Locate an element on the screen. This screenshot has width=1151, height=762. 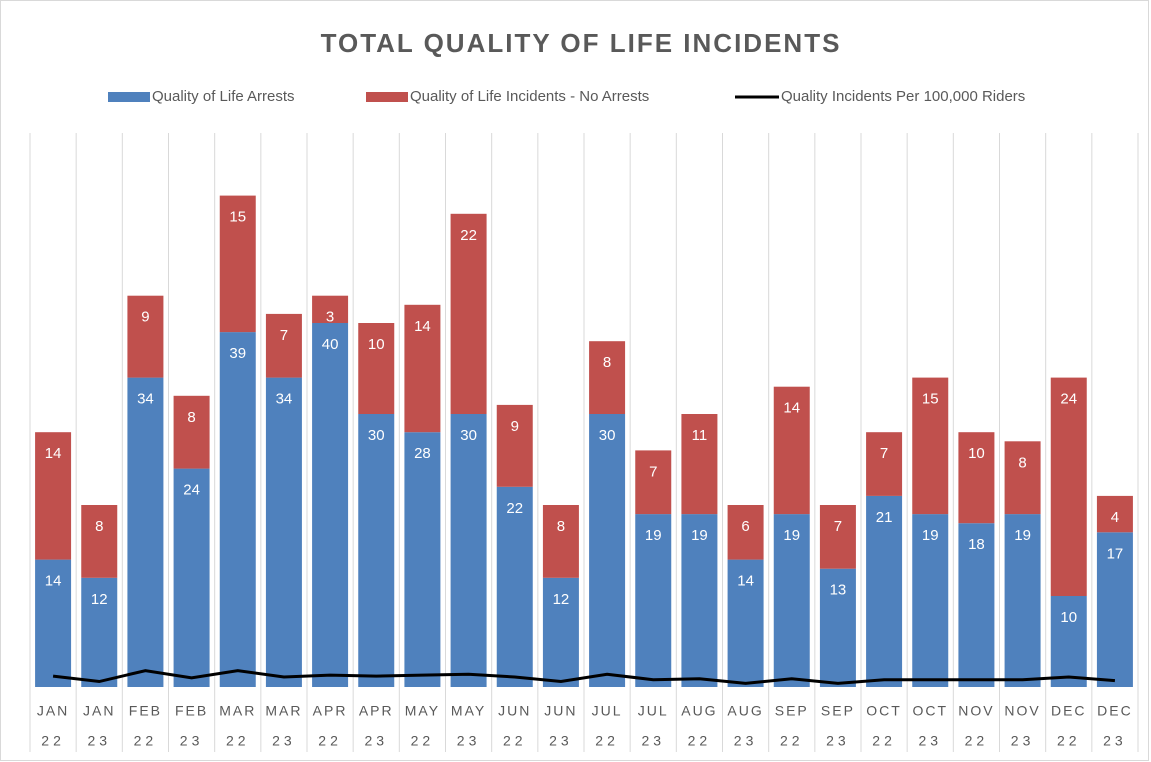
data-label: 14 is located at coordinates (53, 581).